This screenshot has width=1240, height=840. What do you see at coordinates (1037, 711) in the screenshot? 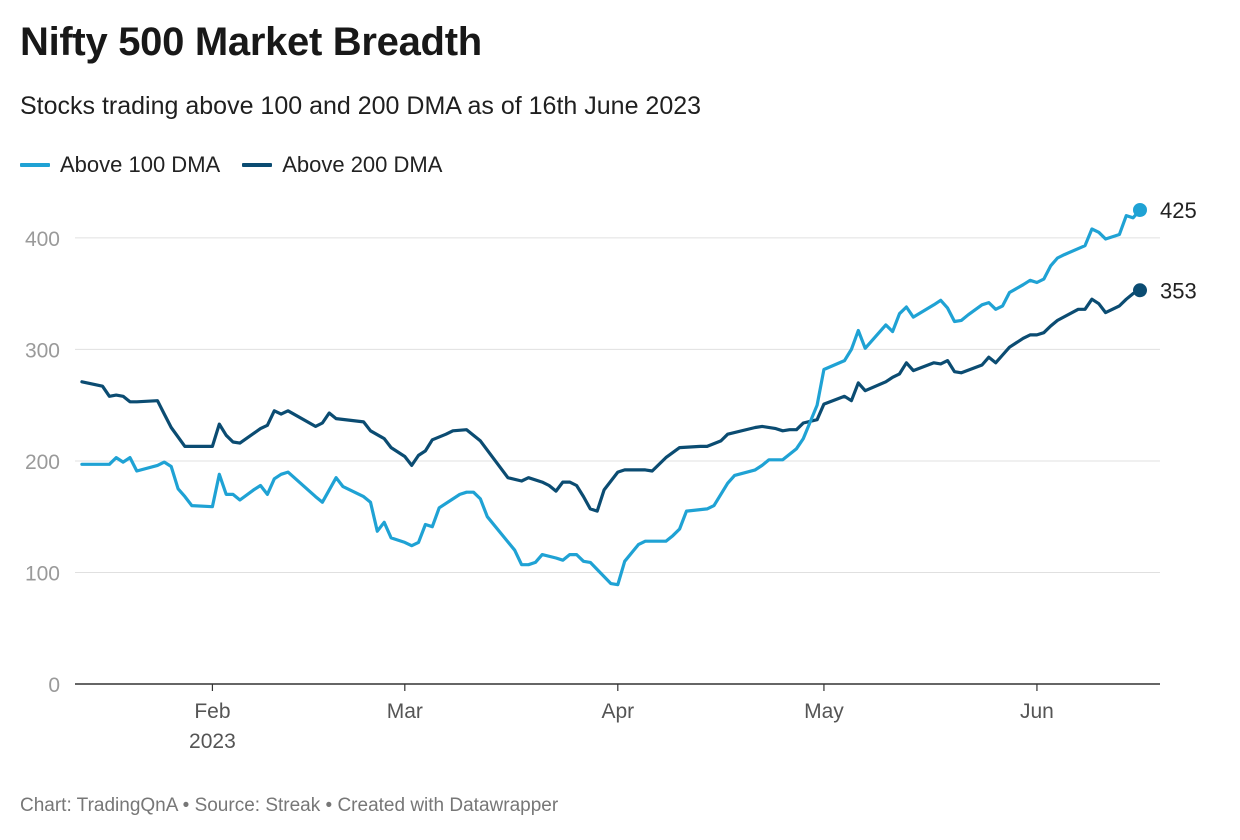
I see `x-tick-label-jun: Jun` at bounding box center [1037, 711].